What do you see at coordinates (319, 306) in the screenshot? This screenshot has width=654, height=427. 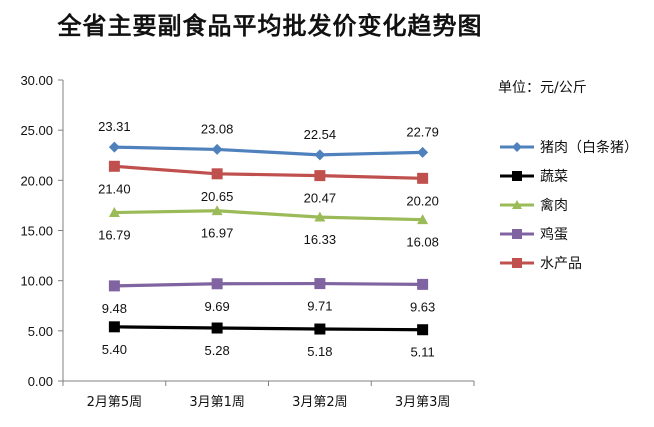 I see `data-label: 9.71` at bounding box center [319, 306].